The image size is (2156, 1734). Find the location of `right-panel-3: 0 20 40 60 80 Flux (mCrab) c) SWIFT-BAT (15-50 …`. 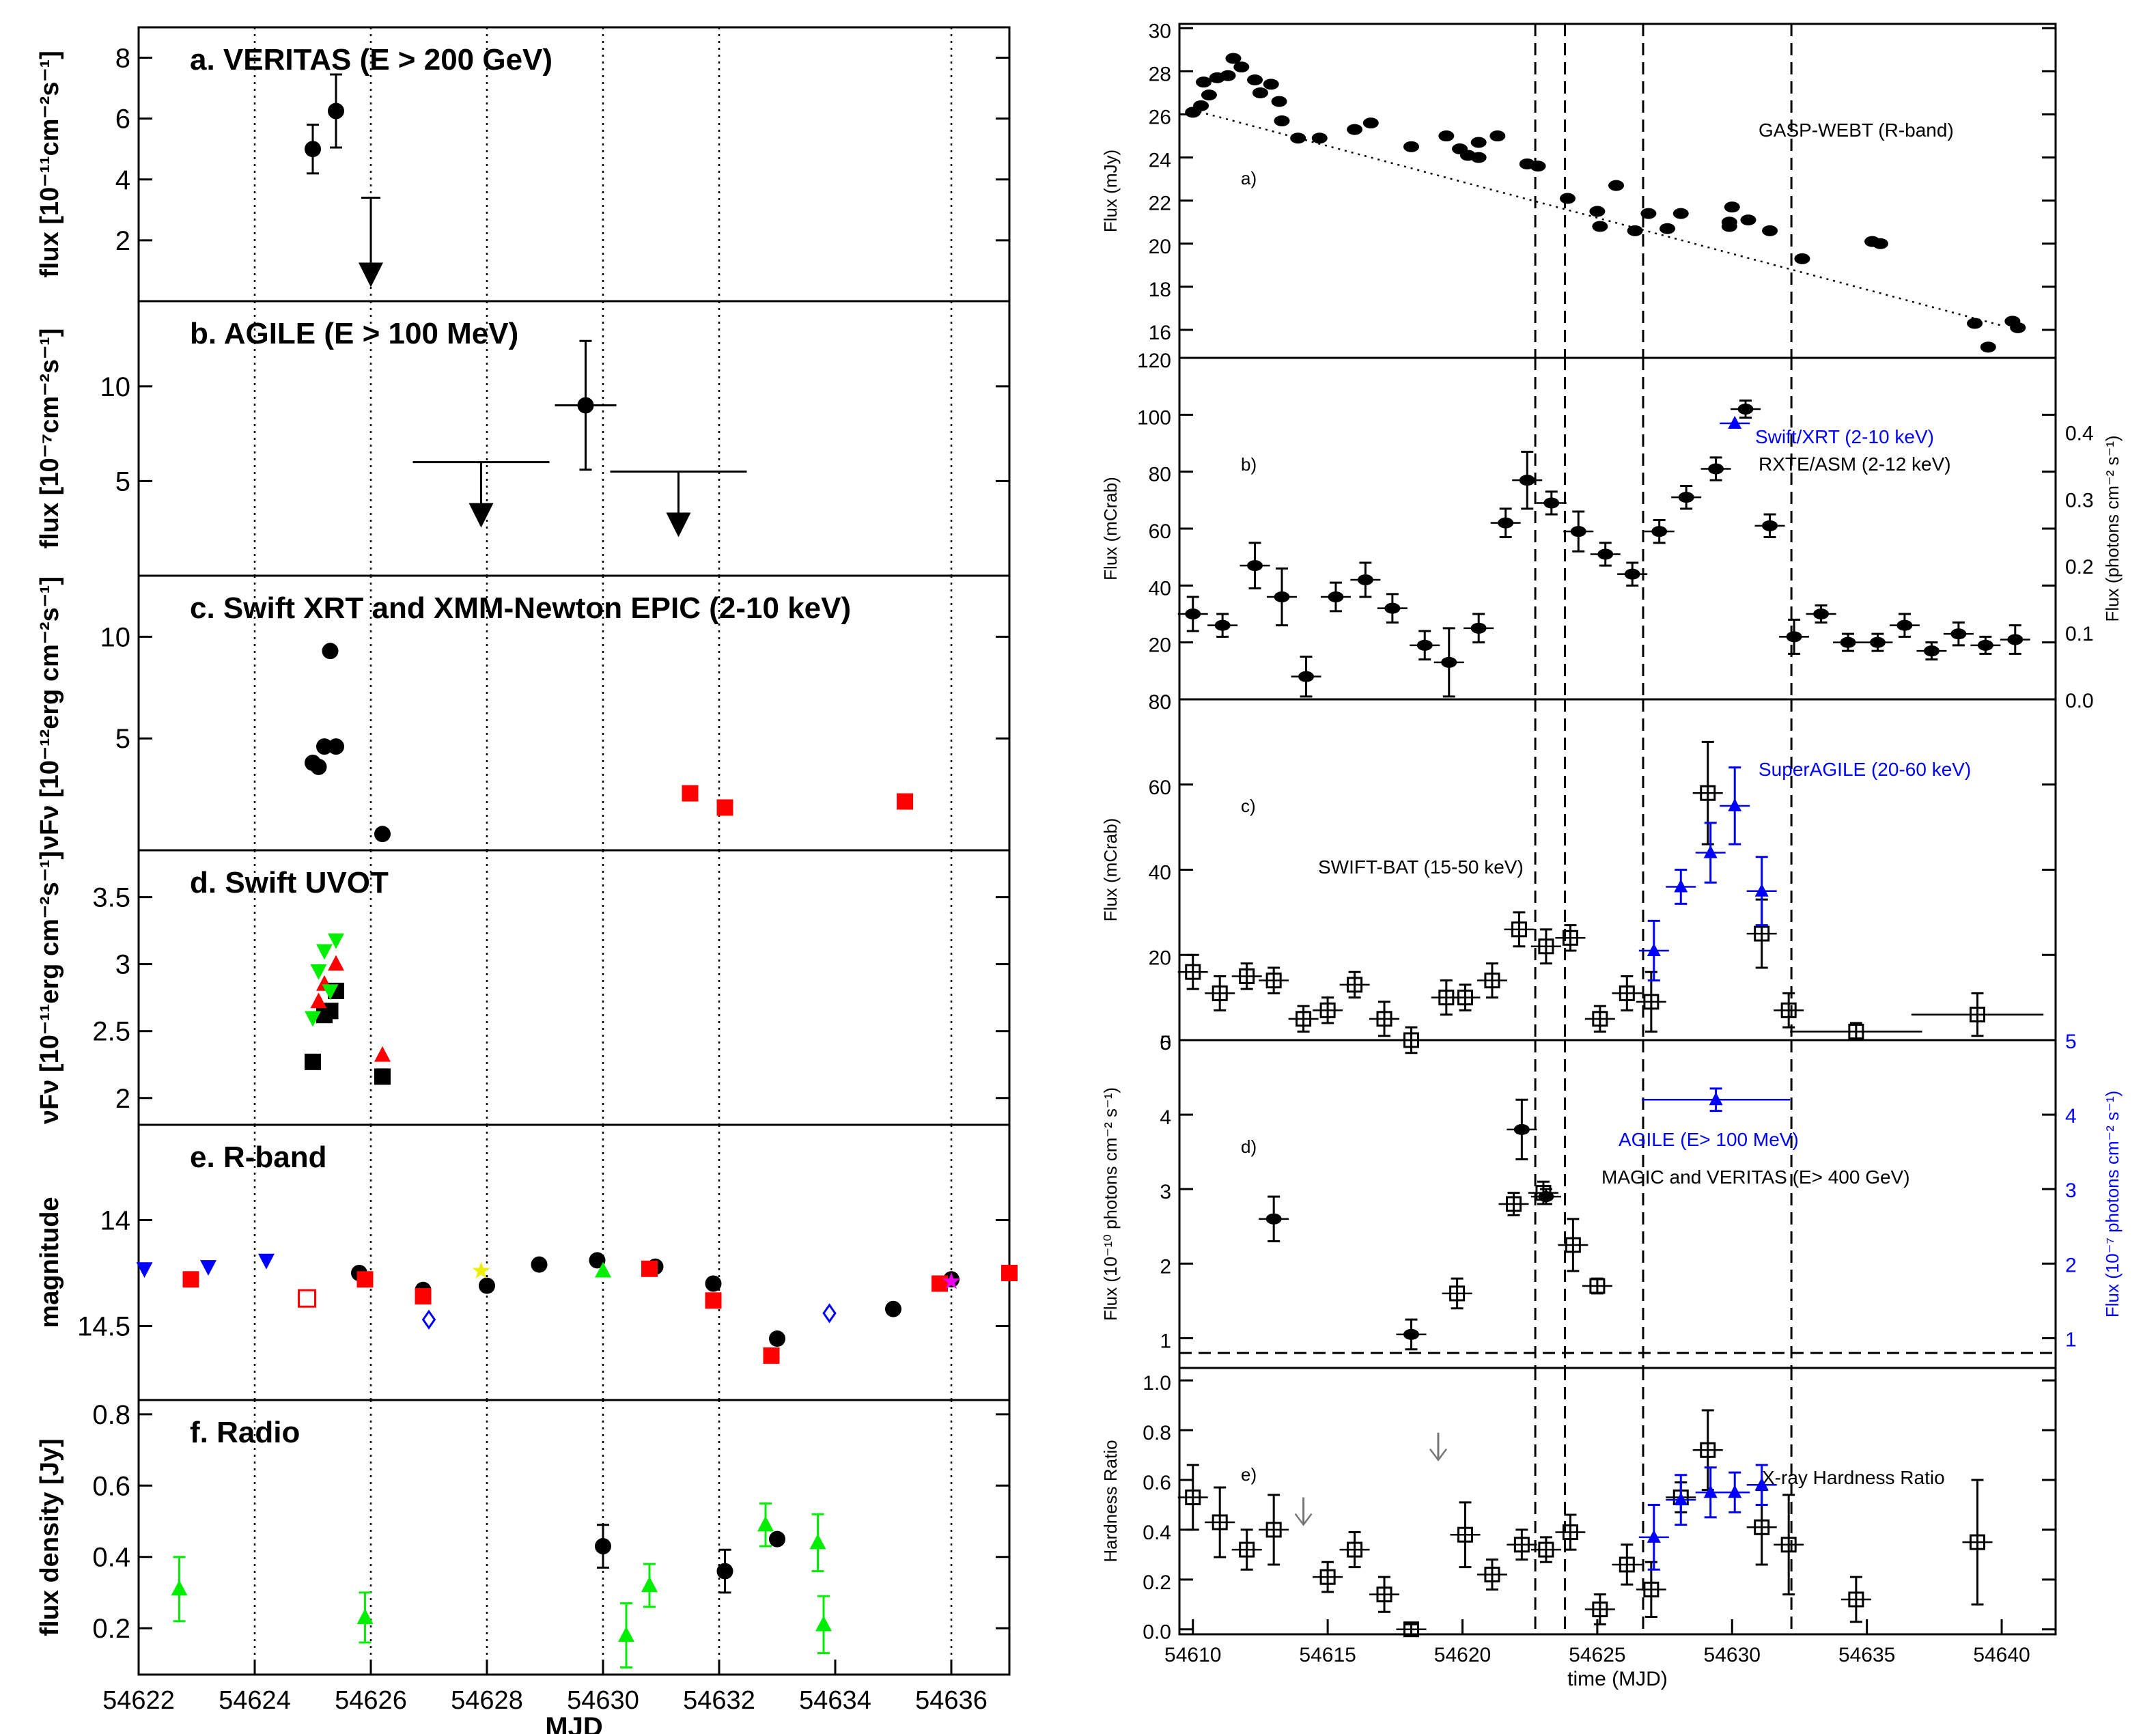

right-panel-3: 0 20 40 60 80 Flux (mCrab) c) SWIFT-BAT (15-50 … is located at coordinates (1579, 872).